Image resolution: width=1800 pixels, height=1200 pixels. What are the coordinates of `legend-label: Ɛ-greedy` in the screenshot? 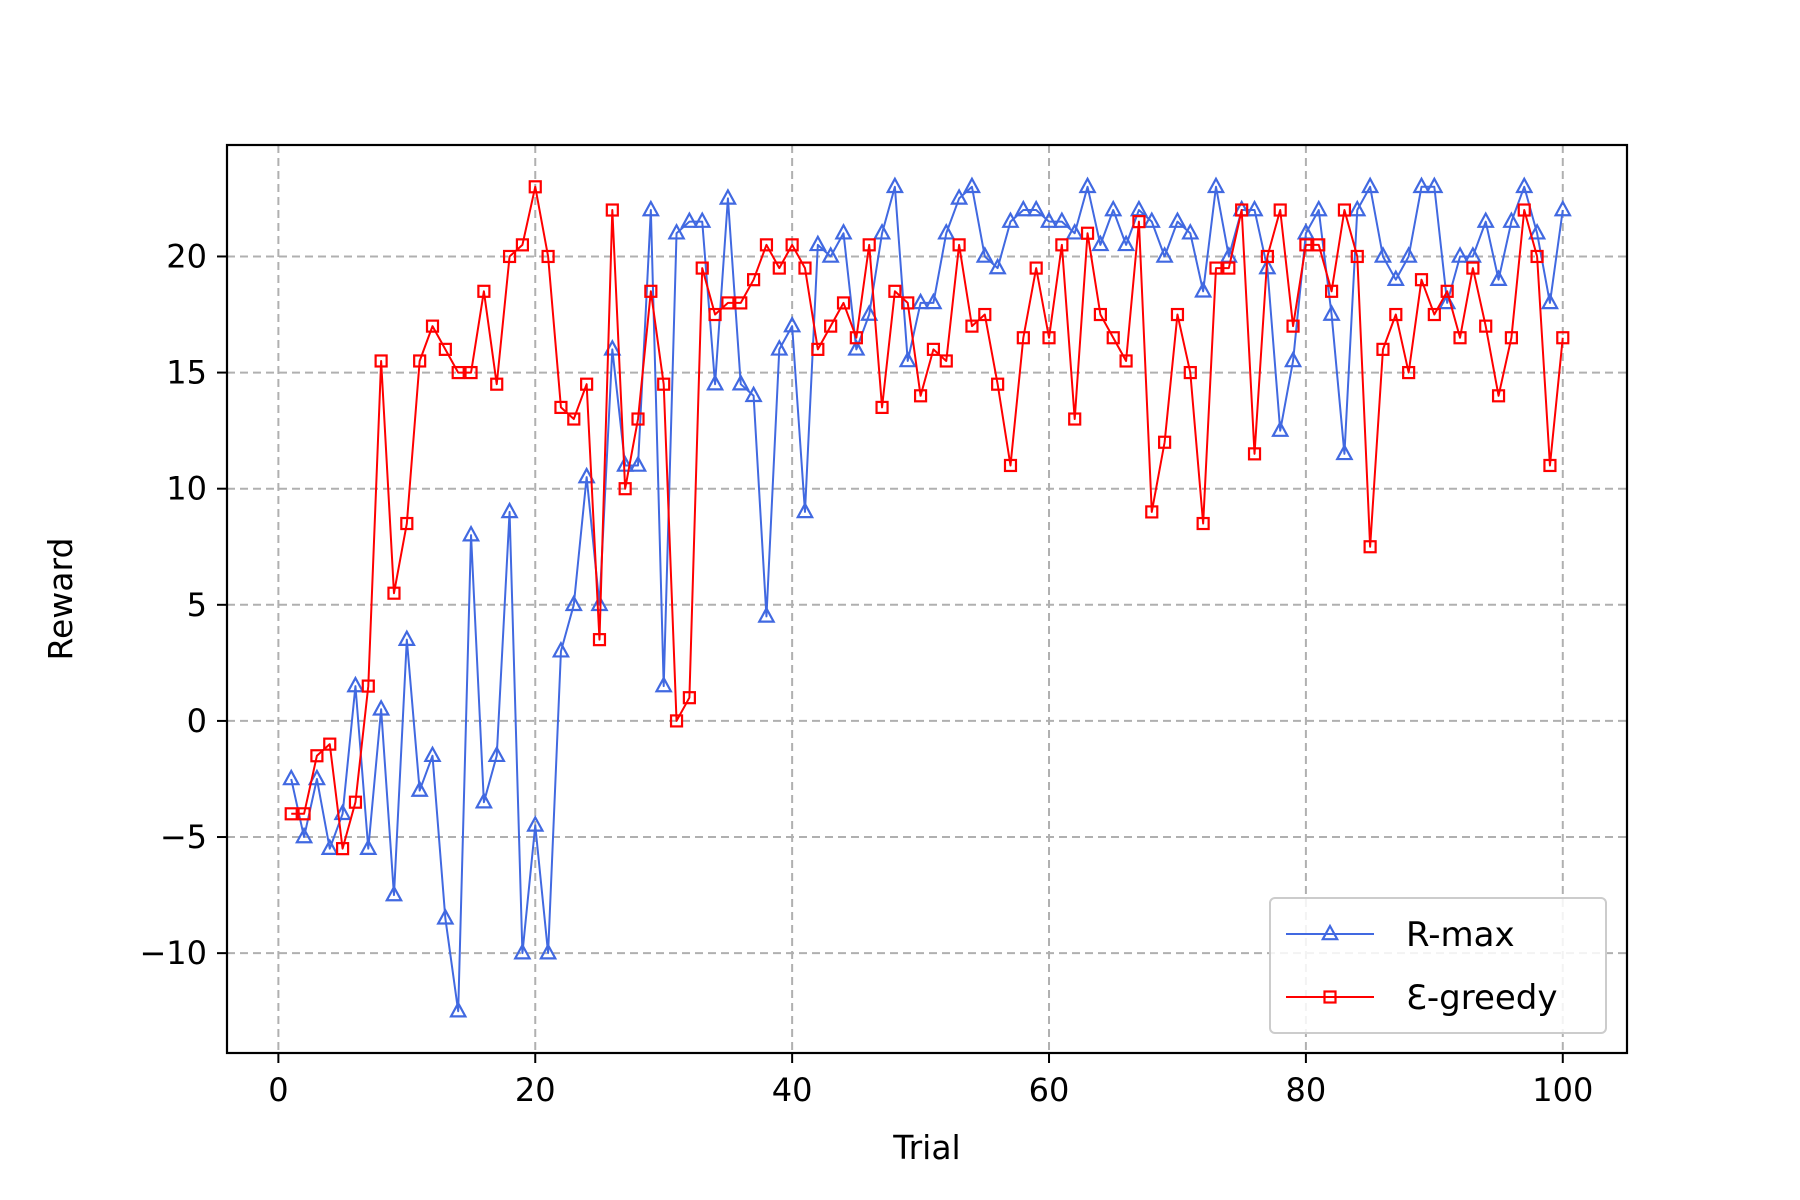 It's located at (1482, 998).